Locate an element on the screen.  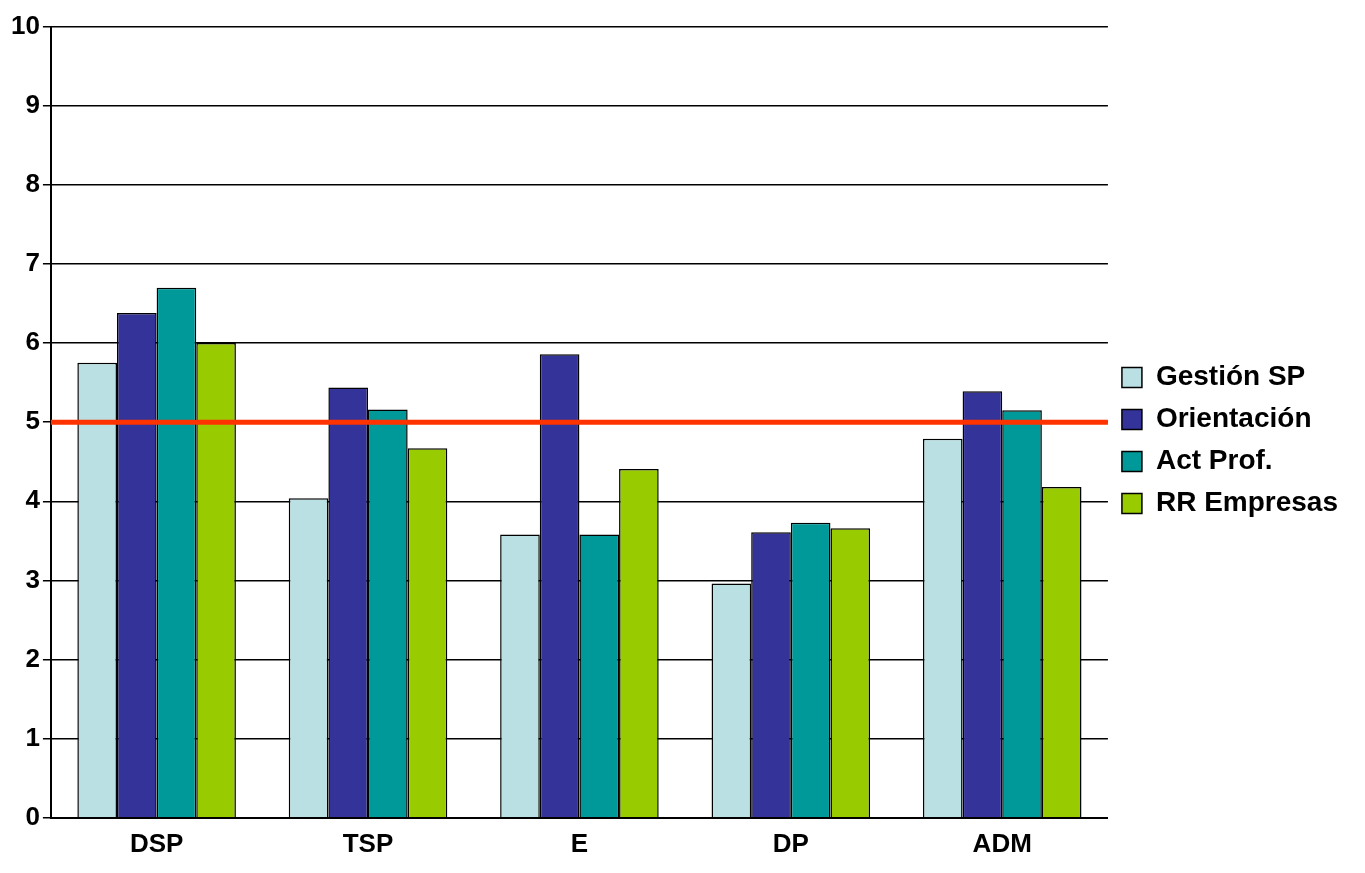
legend-label: Orientación is located at coordinates (1233, 418).